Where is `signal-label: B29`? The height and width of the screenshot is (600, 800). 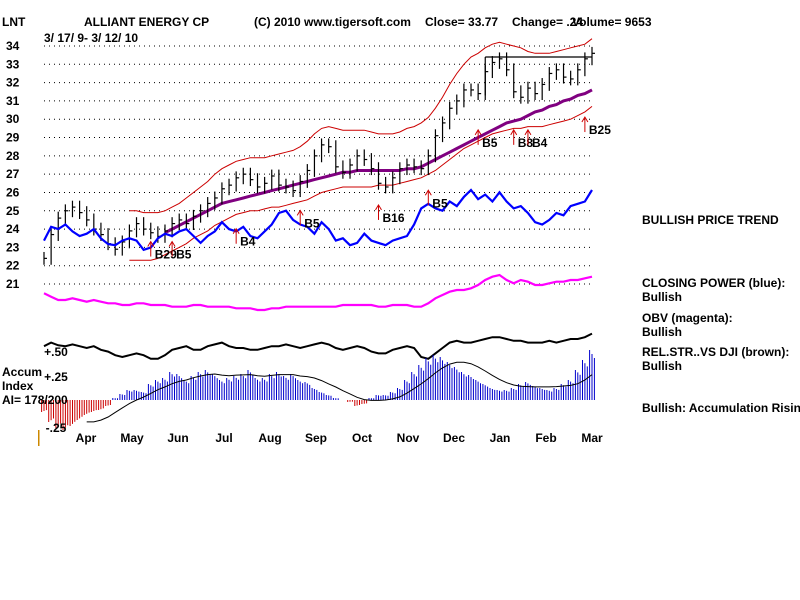 signal-label: B29 is located at coordinates (166, 255).